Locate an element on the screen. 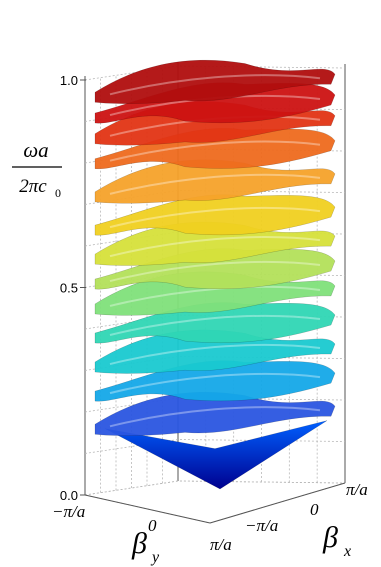 The height and width of the screenshot is (567, 381). beta-y-axis-label: β y is located at coordinates (145, 546).